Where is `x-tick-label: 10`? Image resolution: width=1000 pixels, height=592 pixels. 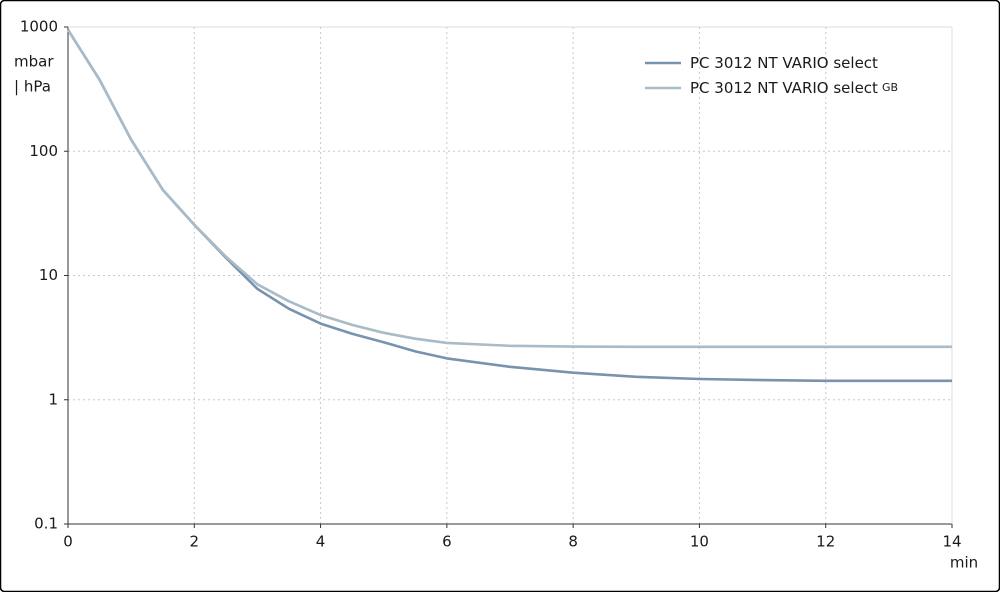 x-tick-label: 10 is located at coordinates (699, 542).